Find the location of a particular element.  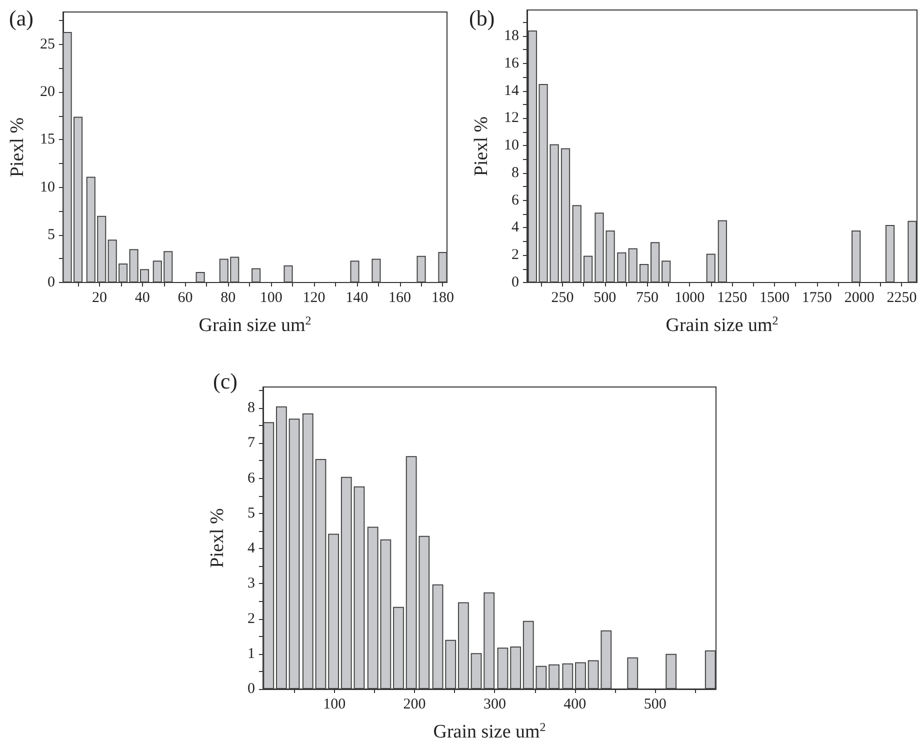

chart-title: (a) is located at coordinates (21, 18).